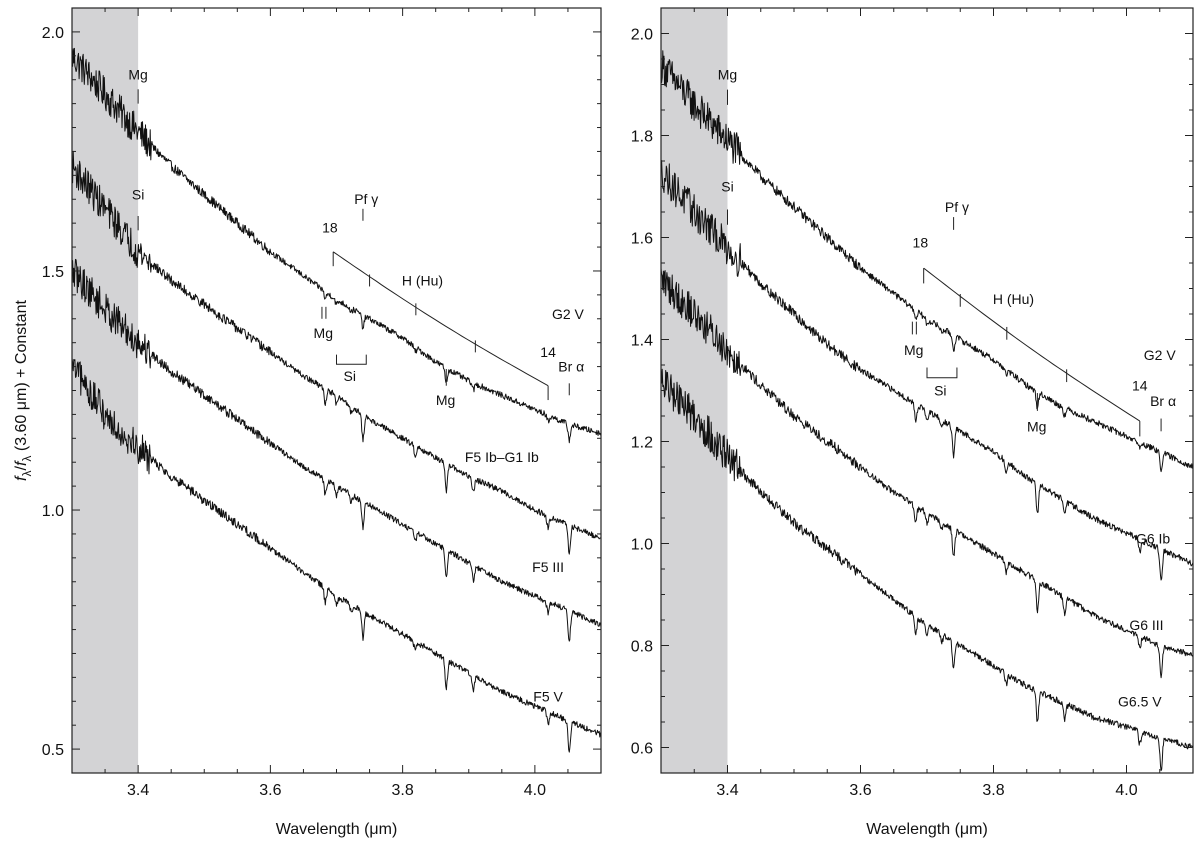 This screenshot has height=847, width=1200. What do you see at coordinates (21, 467) in the screenshot?
I see `y-axis-label-slash: /` at bounding box center [21, 467].